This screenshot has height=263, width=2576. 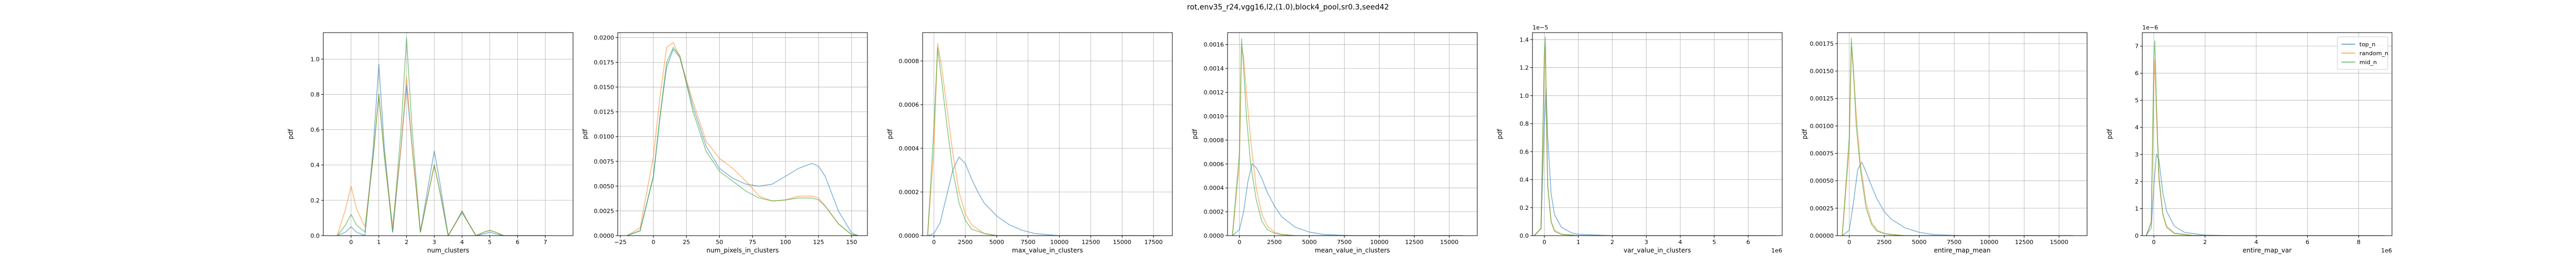 What do you see at coordinates (2150, 28) in the screenshot?
I see `y-axis-multiplier: 1e−6` at bounding box center [2150, 28].